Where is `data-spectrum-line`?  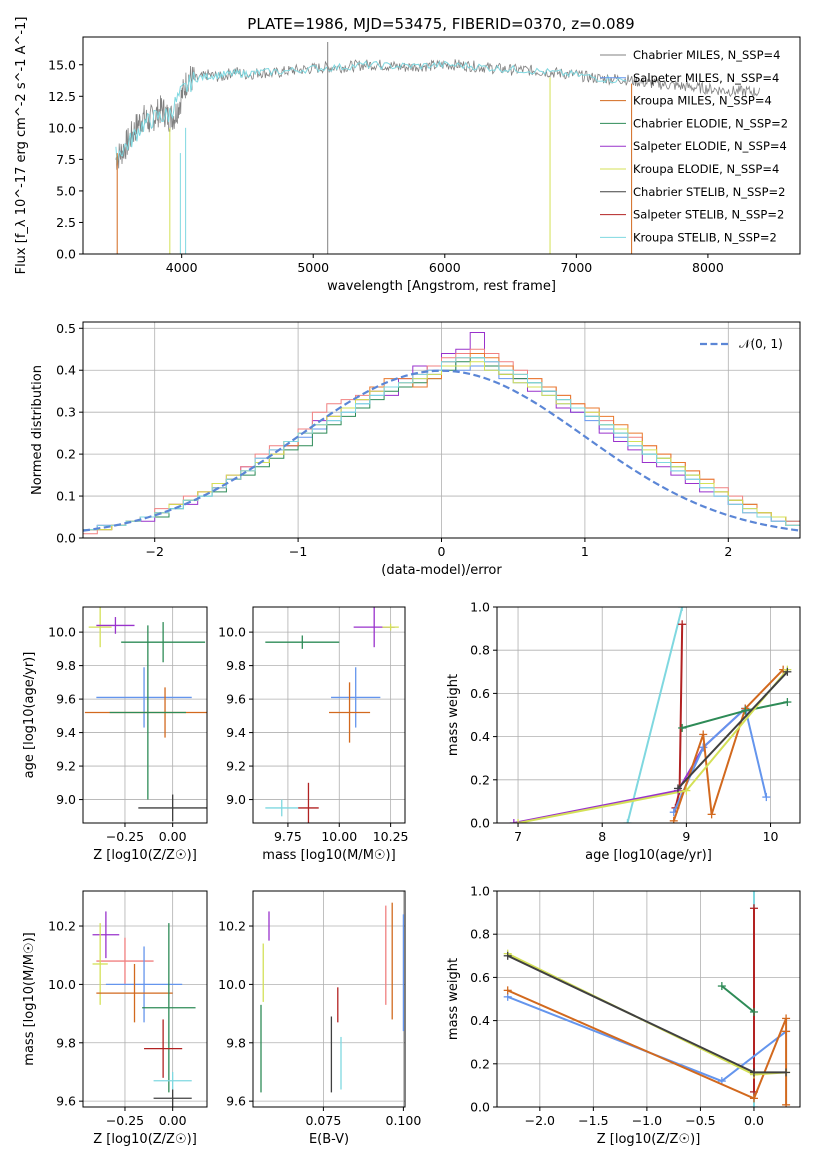 data-spectrum-line is located at coordinates (437, 114).